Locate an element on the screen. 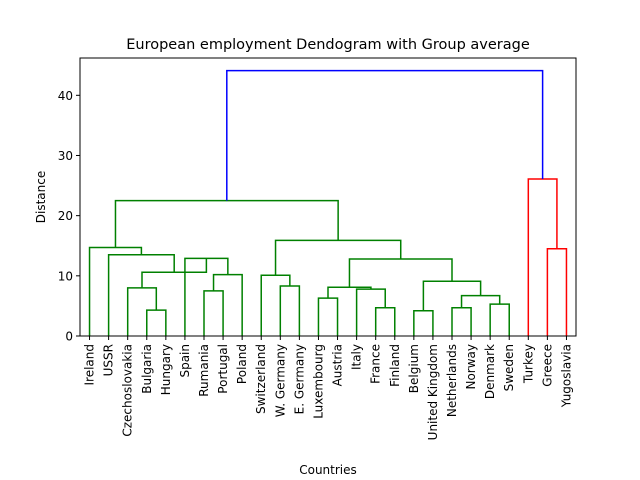  y-tick-label: 0 is located at coordinates (69, 337).